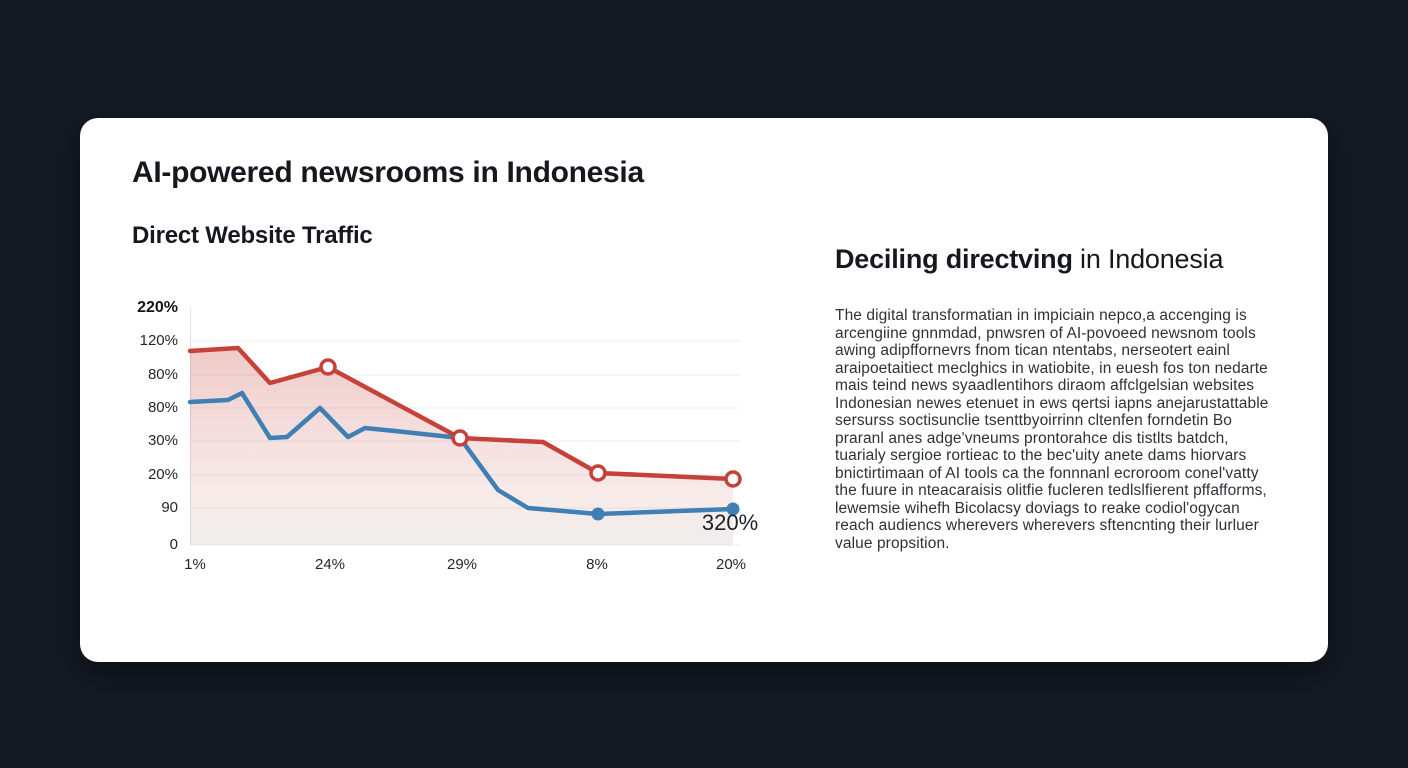  I want to click on x-axis-tick-label: 1%, so click(195, 564).